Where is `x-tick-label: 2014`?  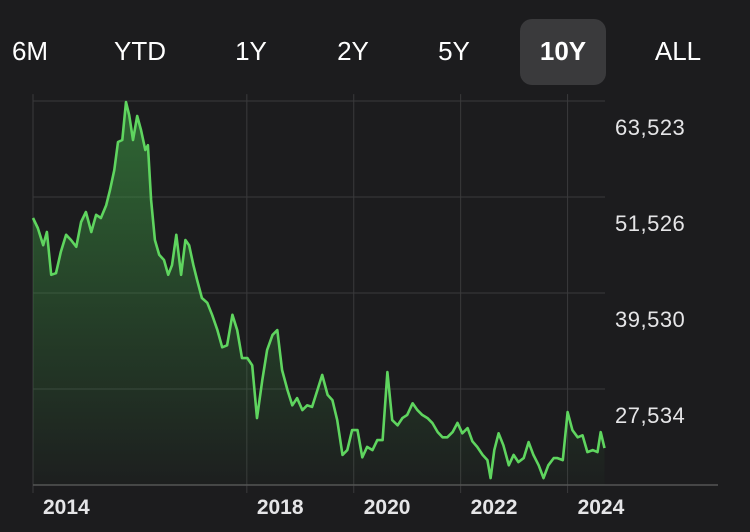 x-tick-label: 2014 is located at coordinates (66, 507).